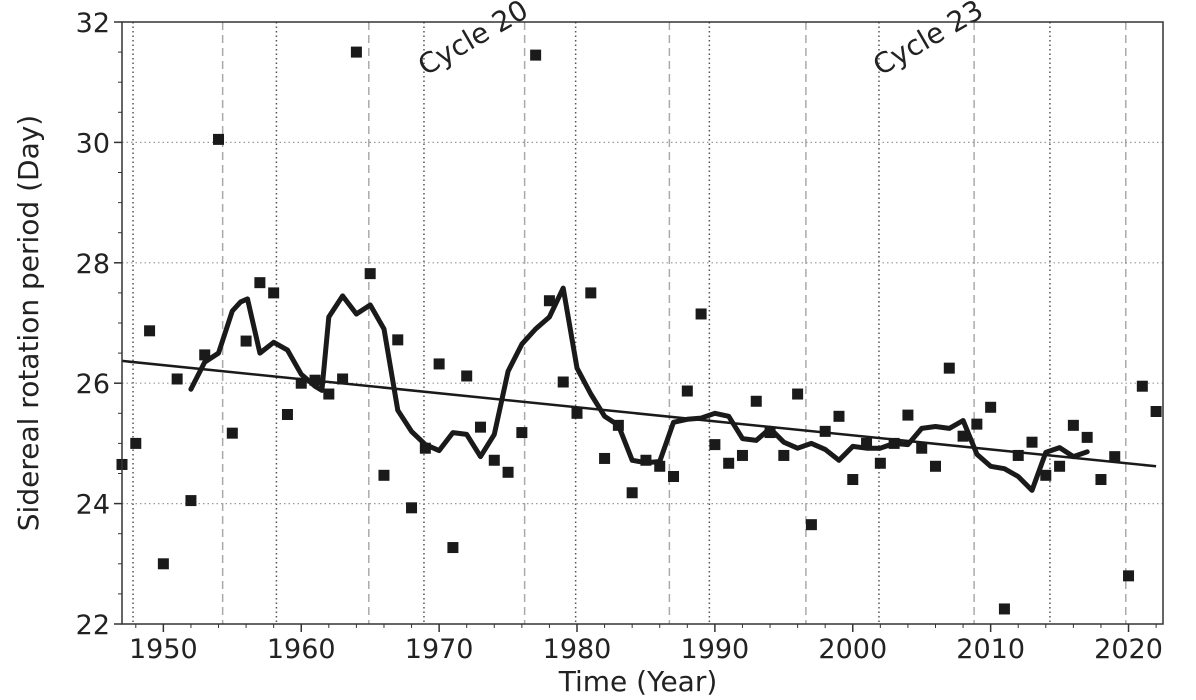  What do you see at coordinates (93, 264) in the screenshot?
I see `y-tick-label: 28` at bounding box center [93, 264].